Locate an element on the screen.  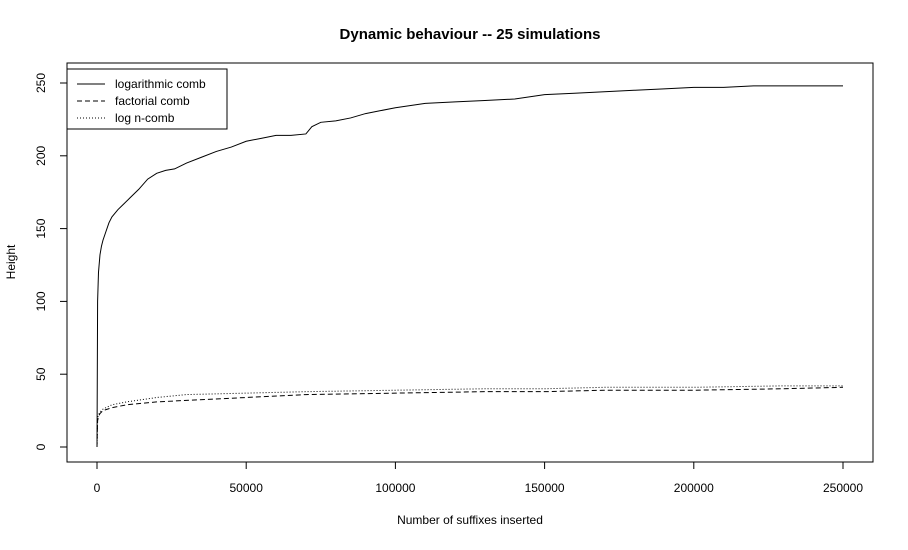
x-axis-label: Number of suffixes inserted is located at coordinates (470, 520).